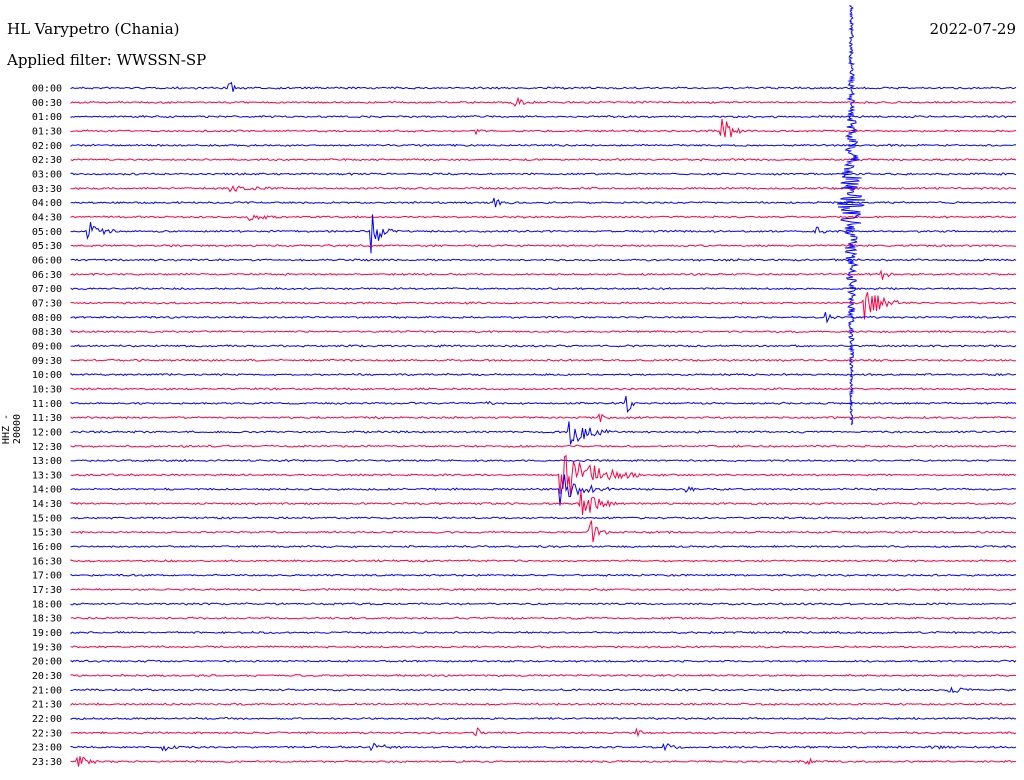  I want to click on row-time-label: 12:00, so click(47, 432).